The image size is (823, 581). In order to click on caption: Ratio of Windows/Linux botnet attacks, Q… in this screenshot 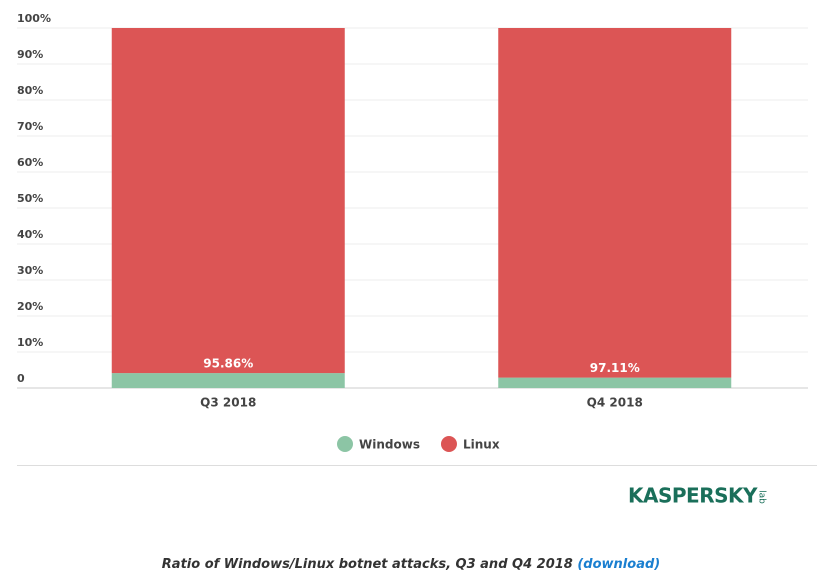, I will do `click(411, 564)`.